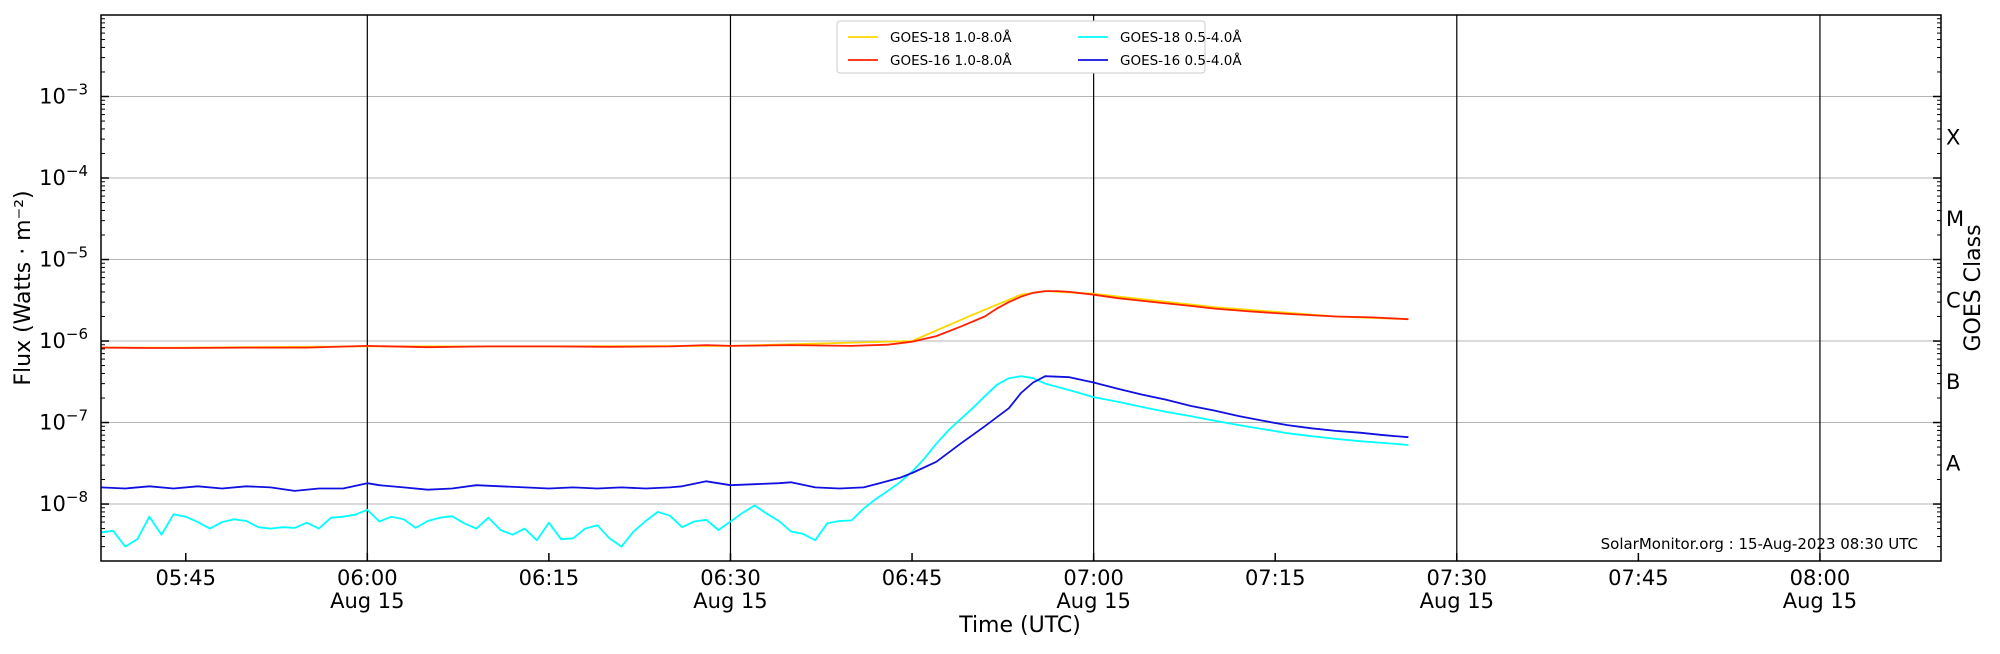 The height and width of the screenshot is (654, 2000). Describe the element at coordinates (367, 578) in the screenshot. I see `x-tick-label: 06:00` at that location.